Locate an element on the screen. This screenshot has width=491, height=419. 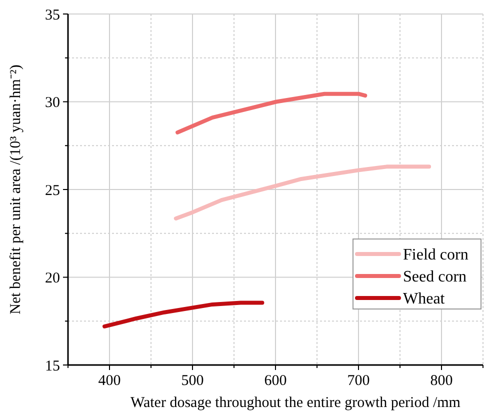
x-tick-label: 500 is located at coordinates (192, 381).